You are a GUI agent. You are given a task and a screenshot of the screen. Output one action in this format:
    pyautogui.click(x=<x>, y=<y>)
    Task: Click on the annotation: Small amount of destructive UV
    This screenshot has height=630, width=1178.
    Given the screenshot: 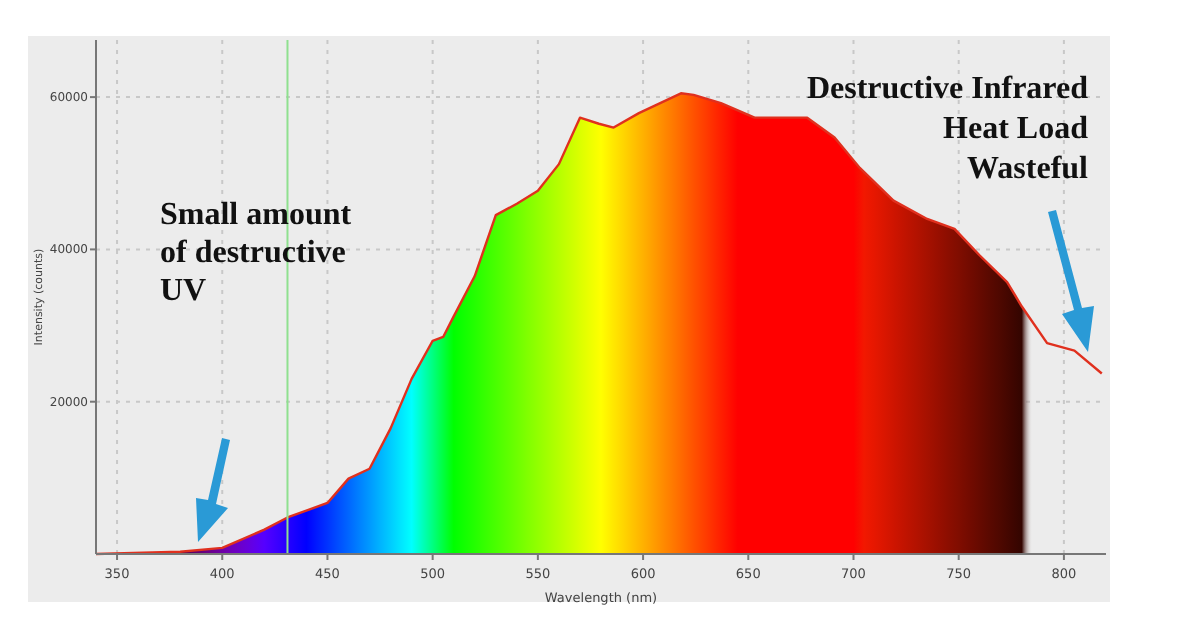 What is the action you would take?
    pyautogui.click(x=256, y=253)
    